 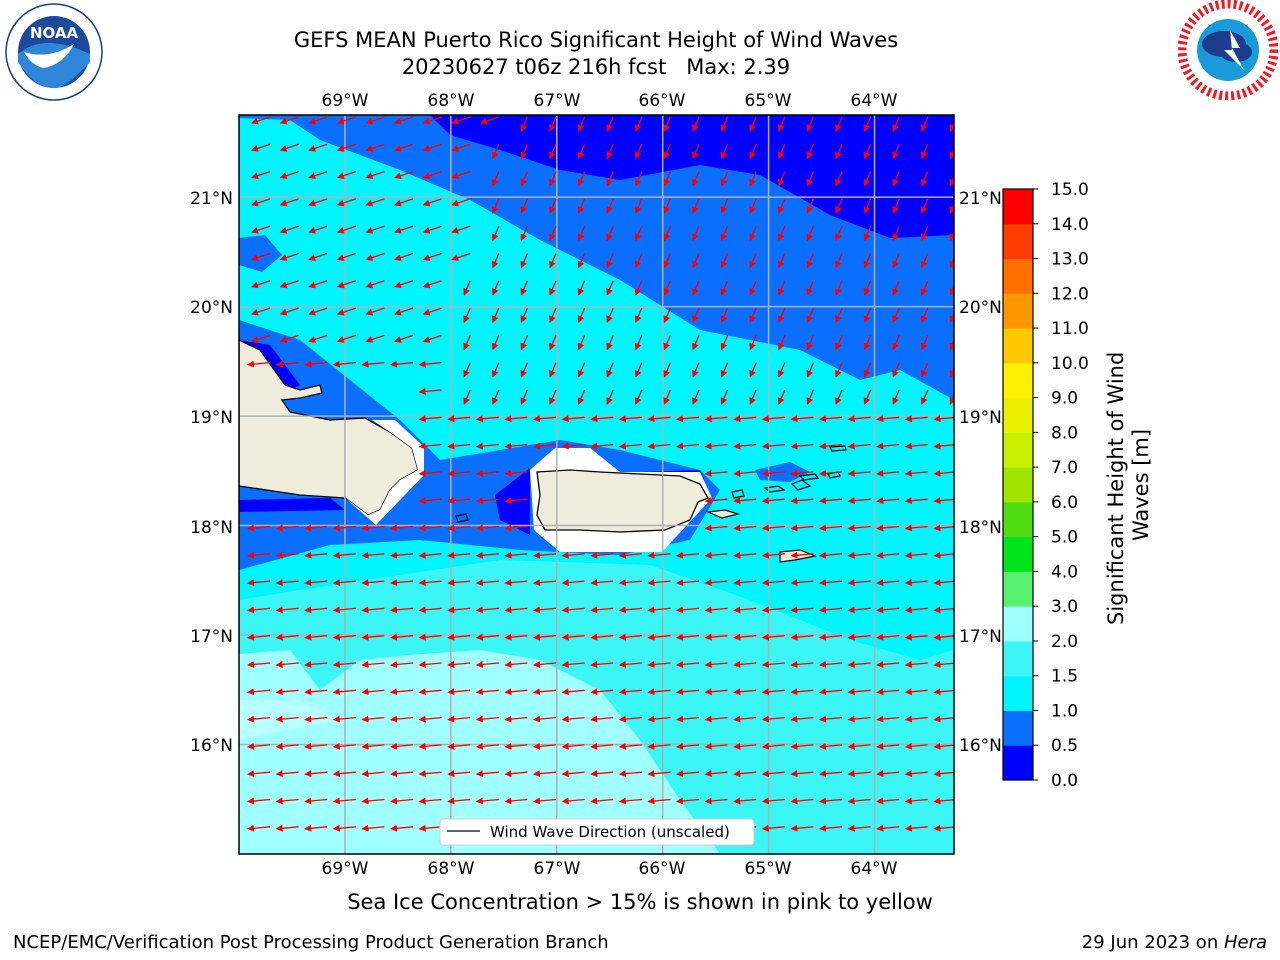 I want to click on lat-ticks-right: 21°N 20°N 19°N 18°N 17°N 16°N, so click(x=980, y=472).